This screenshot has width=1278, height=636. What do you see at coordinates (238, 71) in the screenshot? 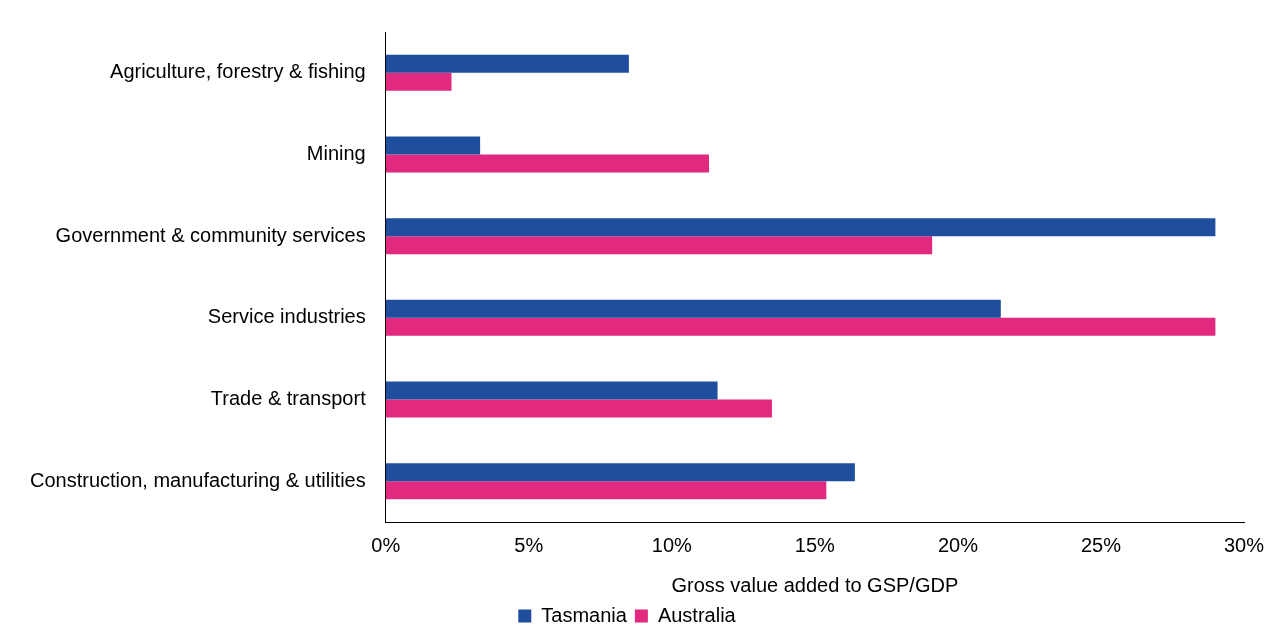
I see `y-tick-label: Agriculture, forestry & fishing` at bounding box center [238, 71].